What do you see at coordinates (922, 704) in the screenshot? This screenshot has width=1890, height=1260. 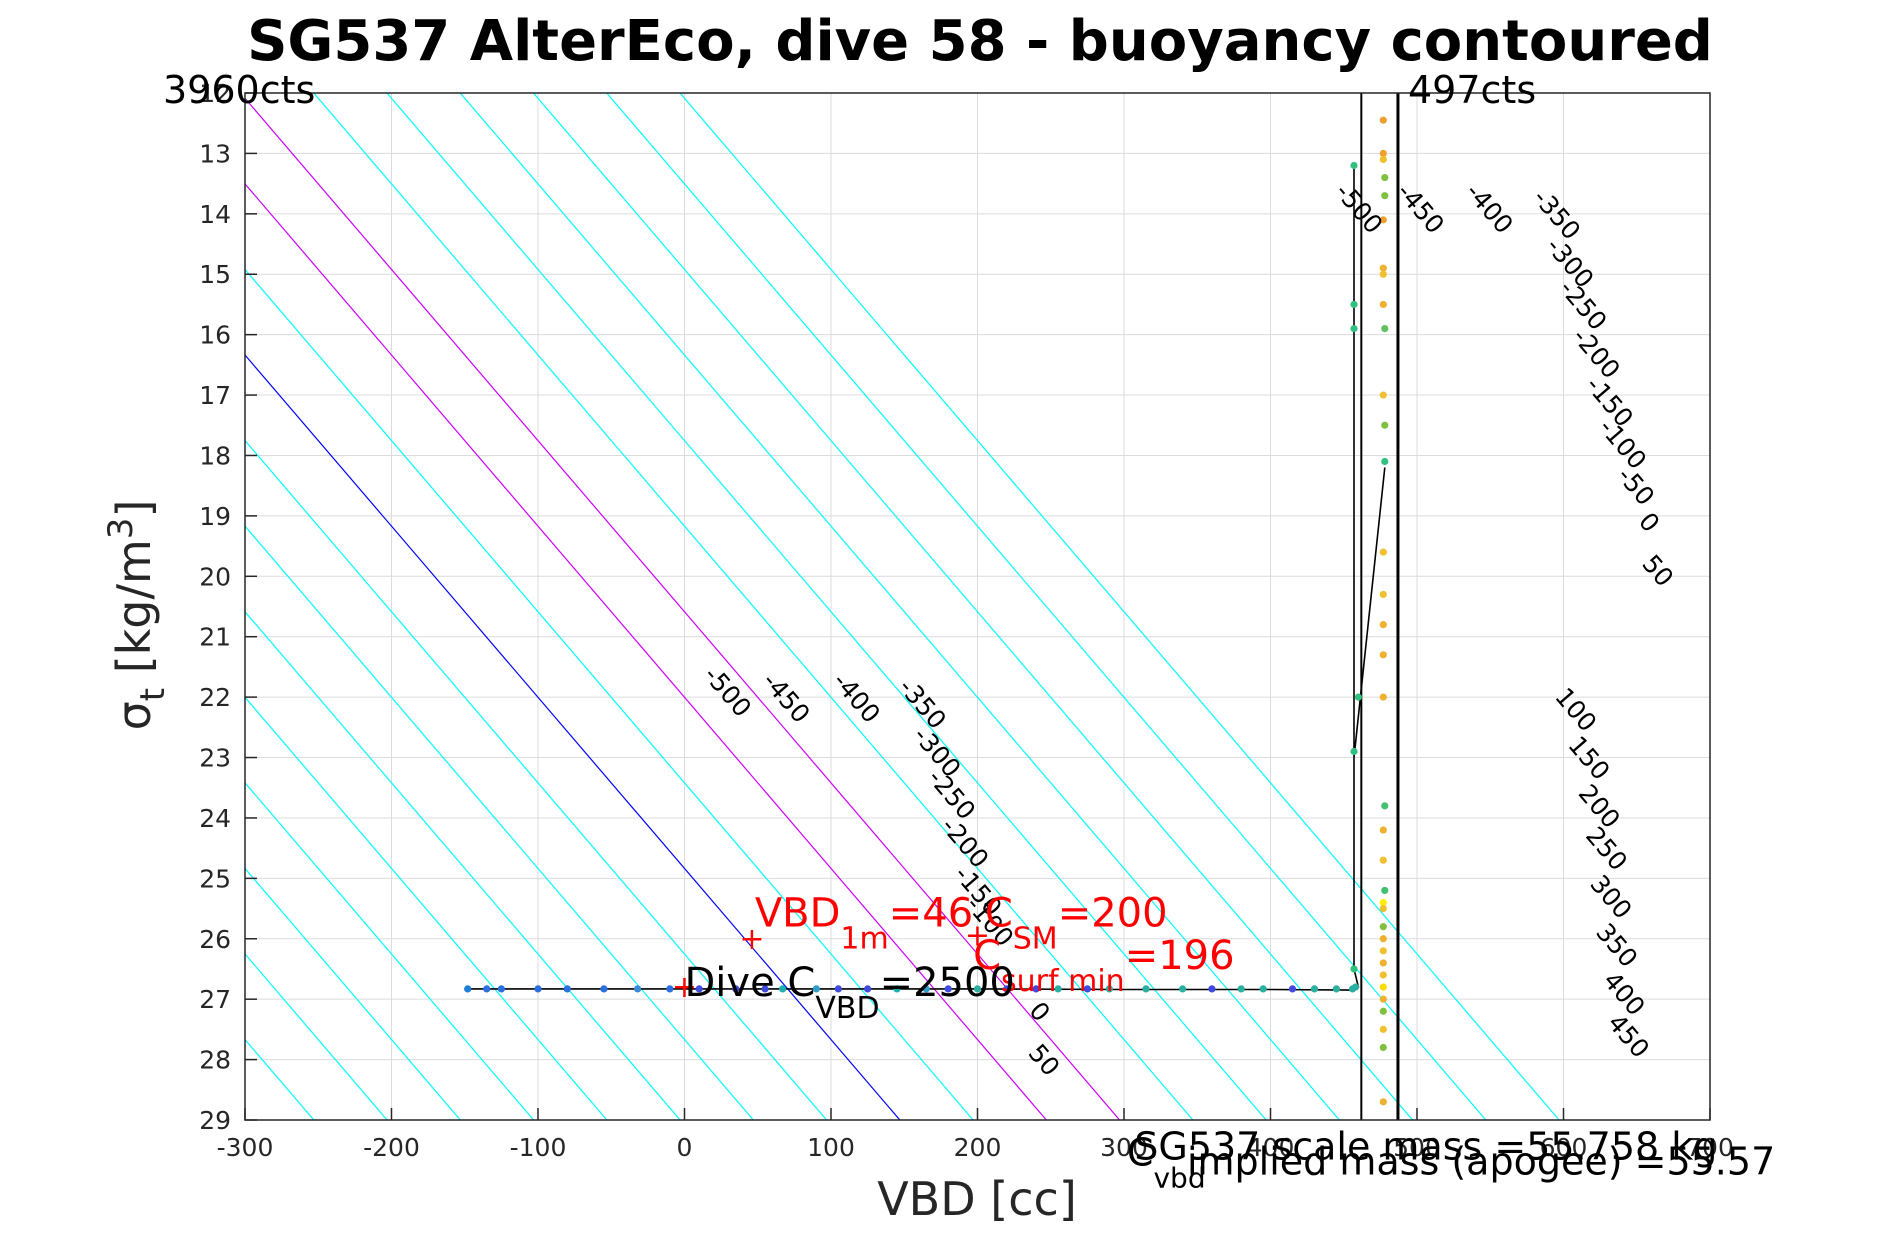 I see `contour-label: -350` at bounding box center [922, 704].